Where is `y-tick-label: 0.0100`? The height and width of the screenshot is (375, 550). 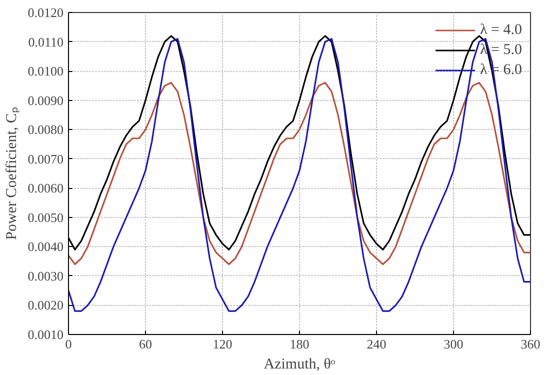 y-tick-label: 0.0100 is located at coordinates (46, 71).